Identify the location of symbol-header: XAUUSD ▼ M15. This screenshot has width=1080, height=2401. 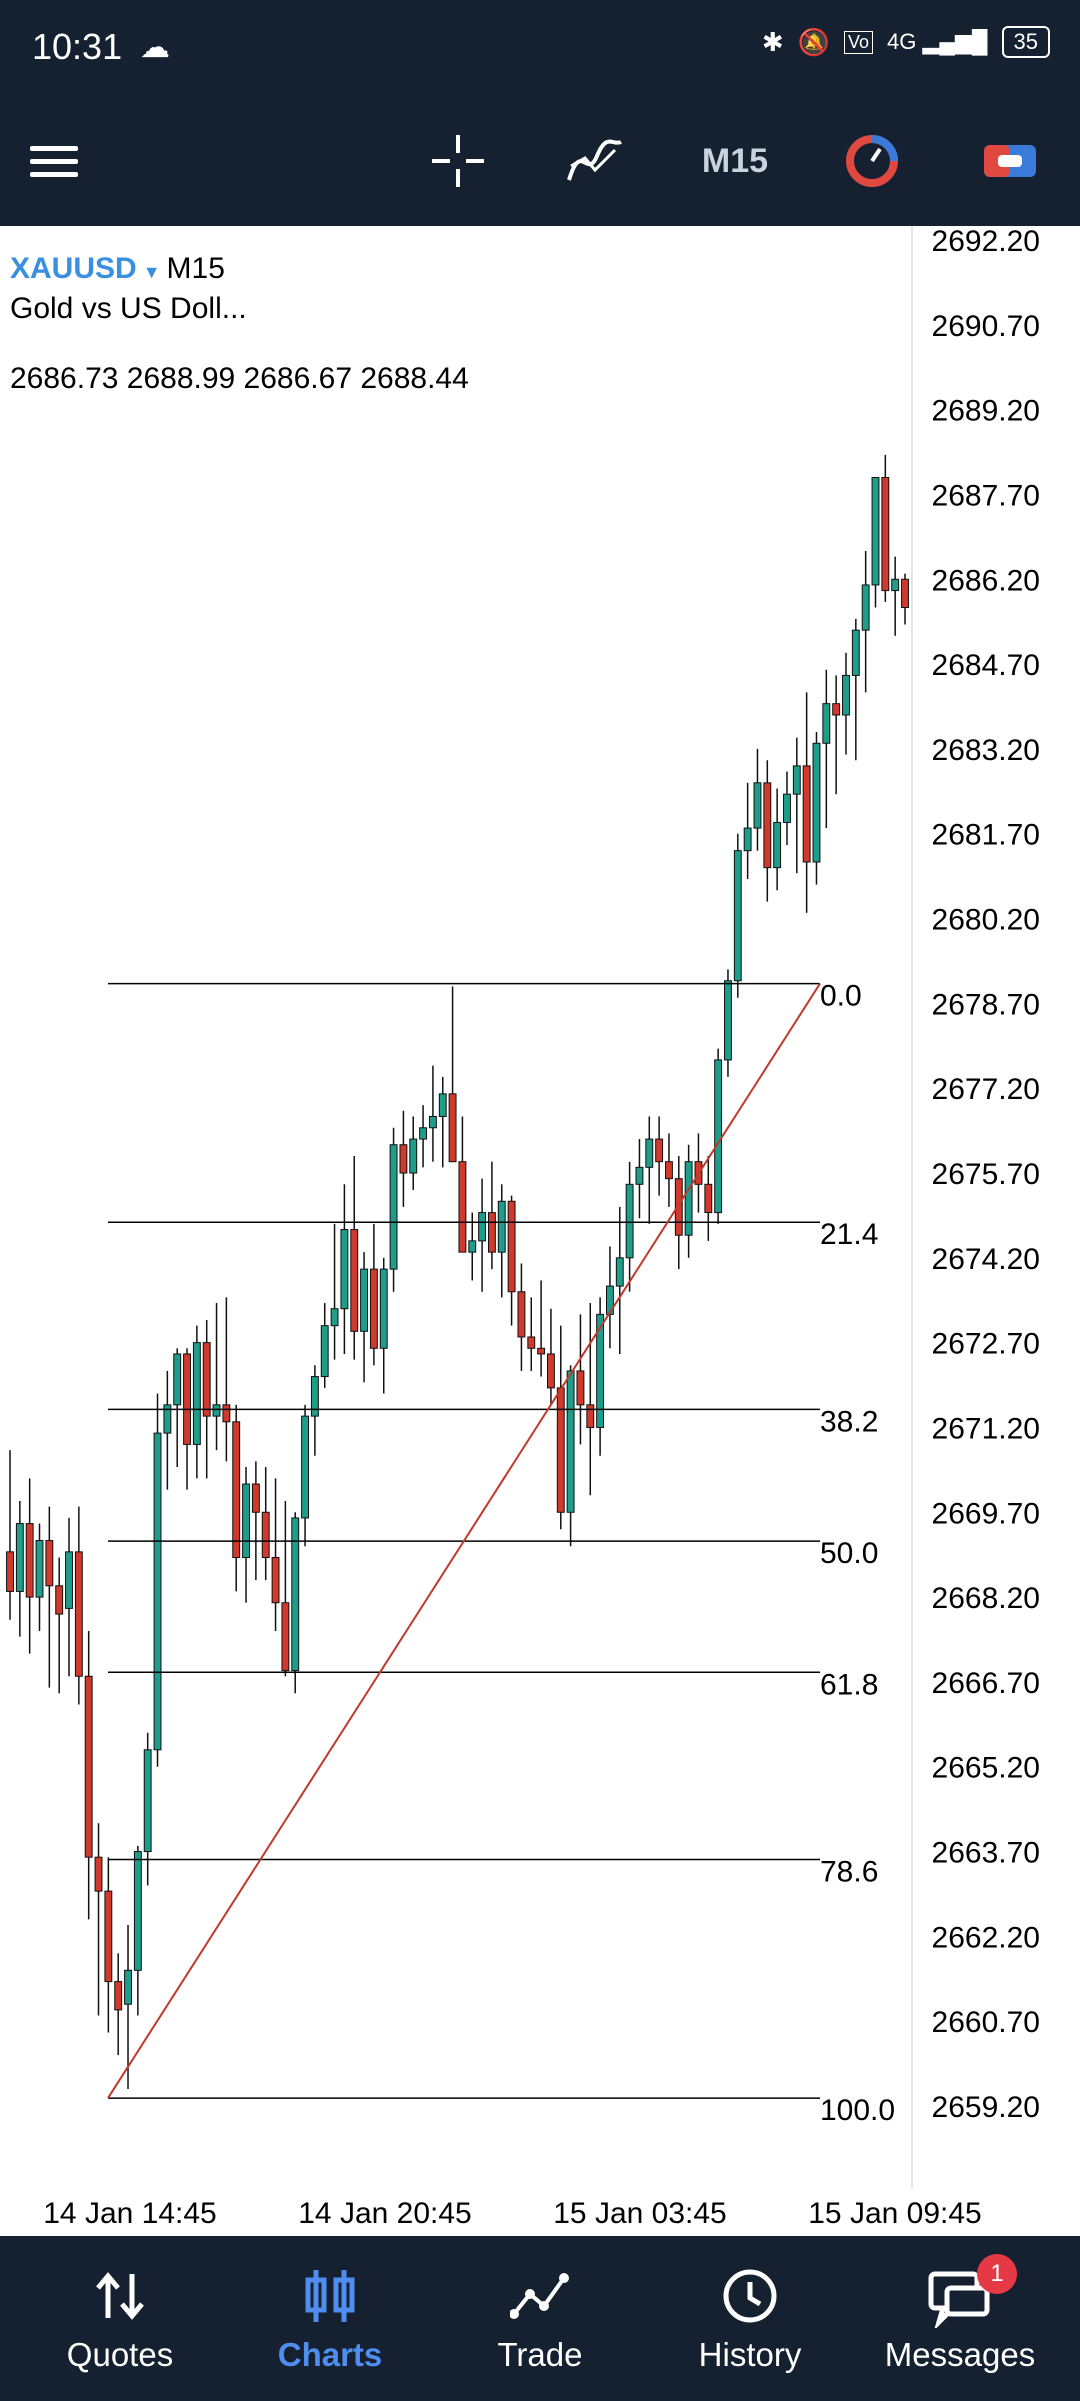
(117, 269).